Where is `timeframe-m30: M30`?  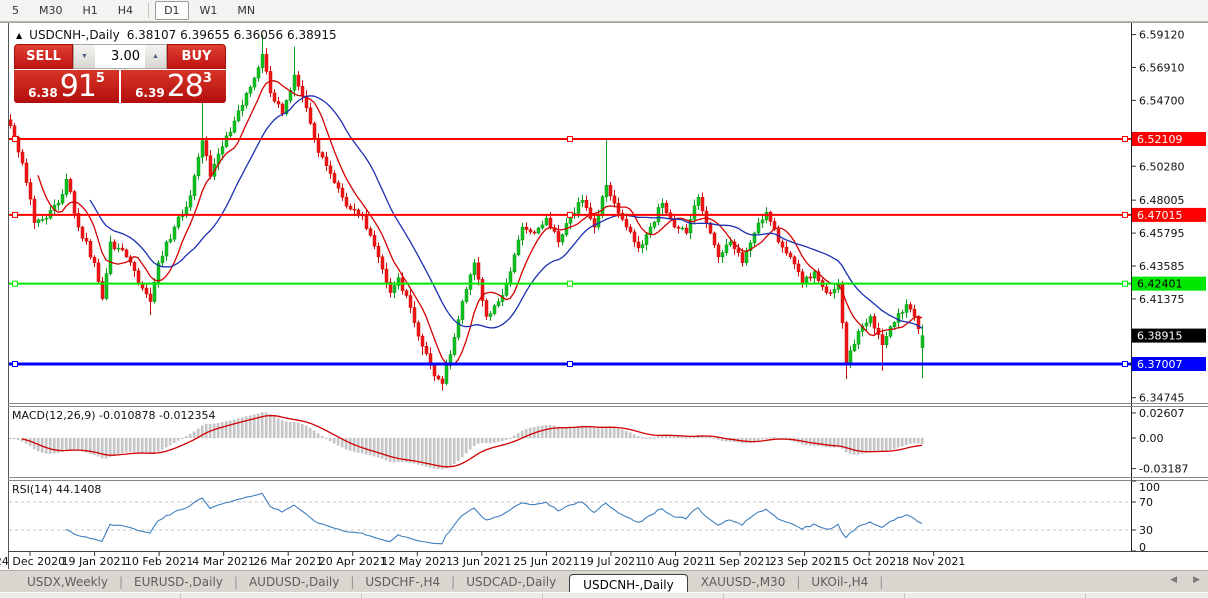 timeframe-m30: M30 is located at coordinates (51, 10).